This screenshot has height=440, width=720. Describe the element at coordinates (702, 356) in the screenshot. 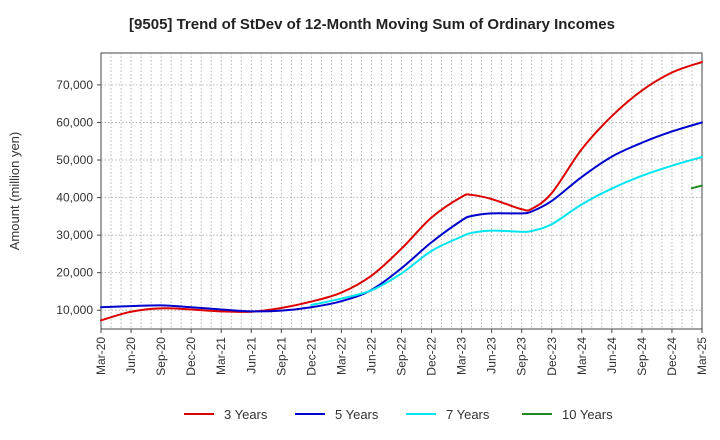

I see `x-tick-label: Mar-25` at that location.